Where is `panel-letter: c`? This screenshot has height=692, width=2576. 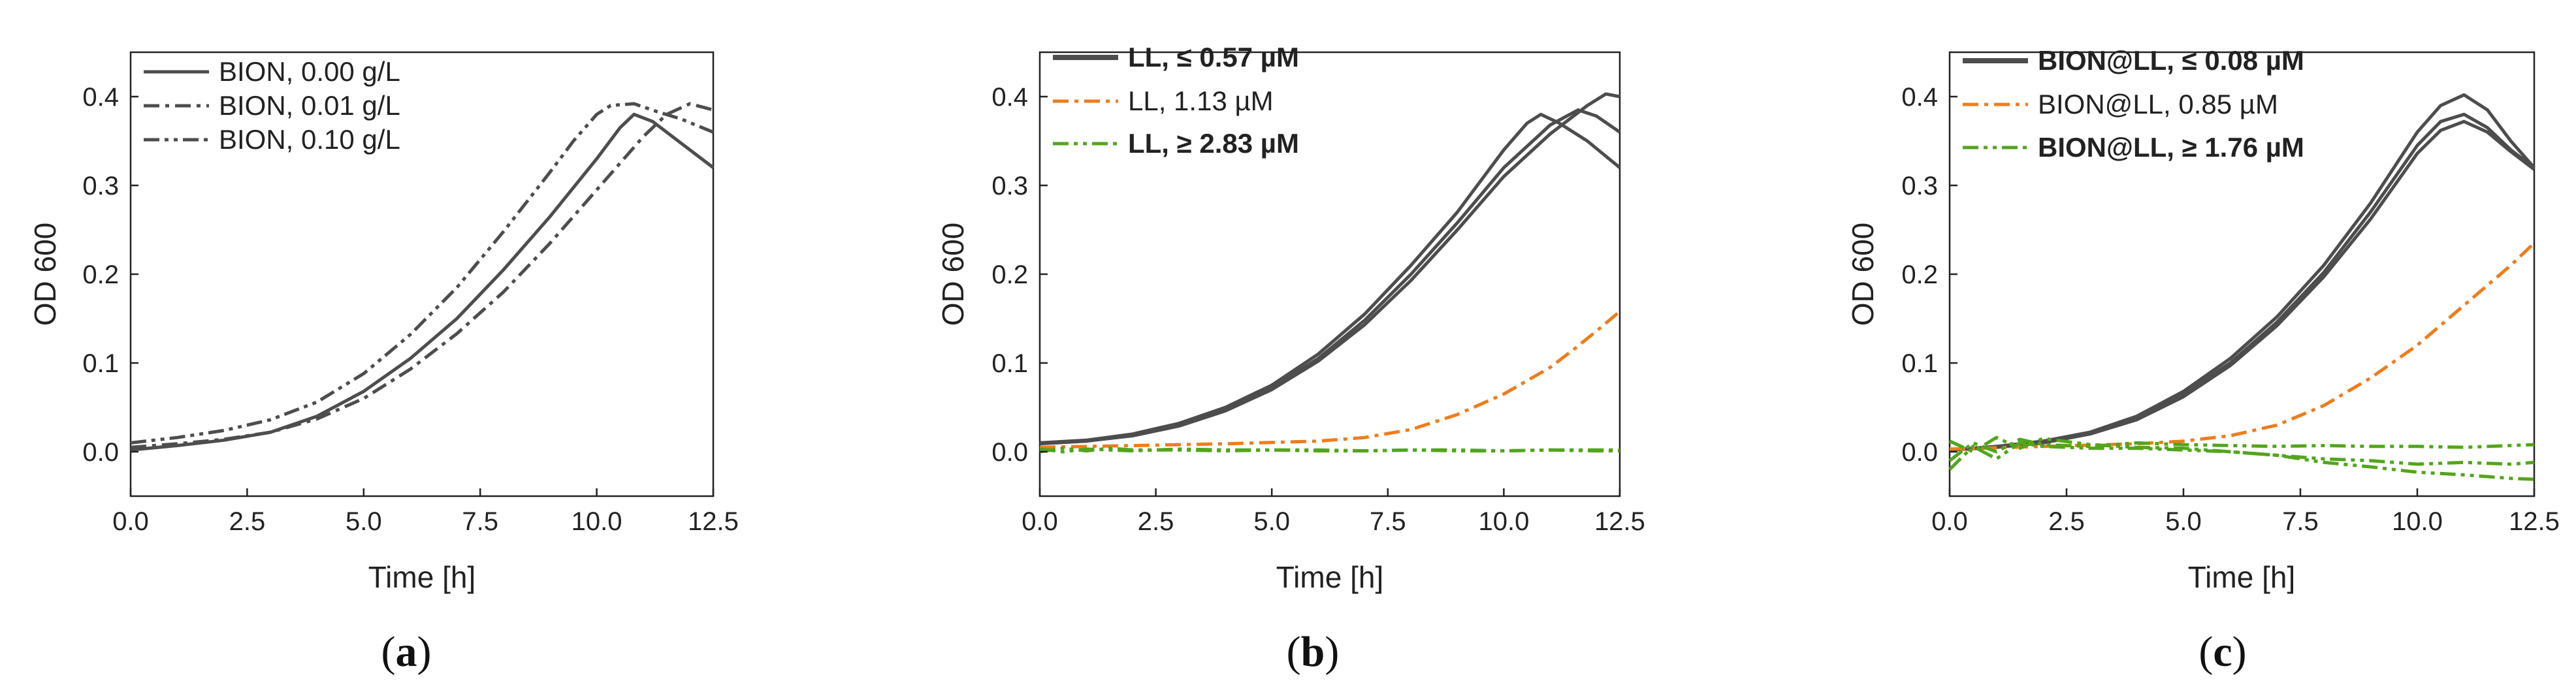 panel-letter: c is located at coordinates (2222, 652).